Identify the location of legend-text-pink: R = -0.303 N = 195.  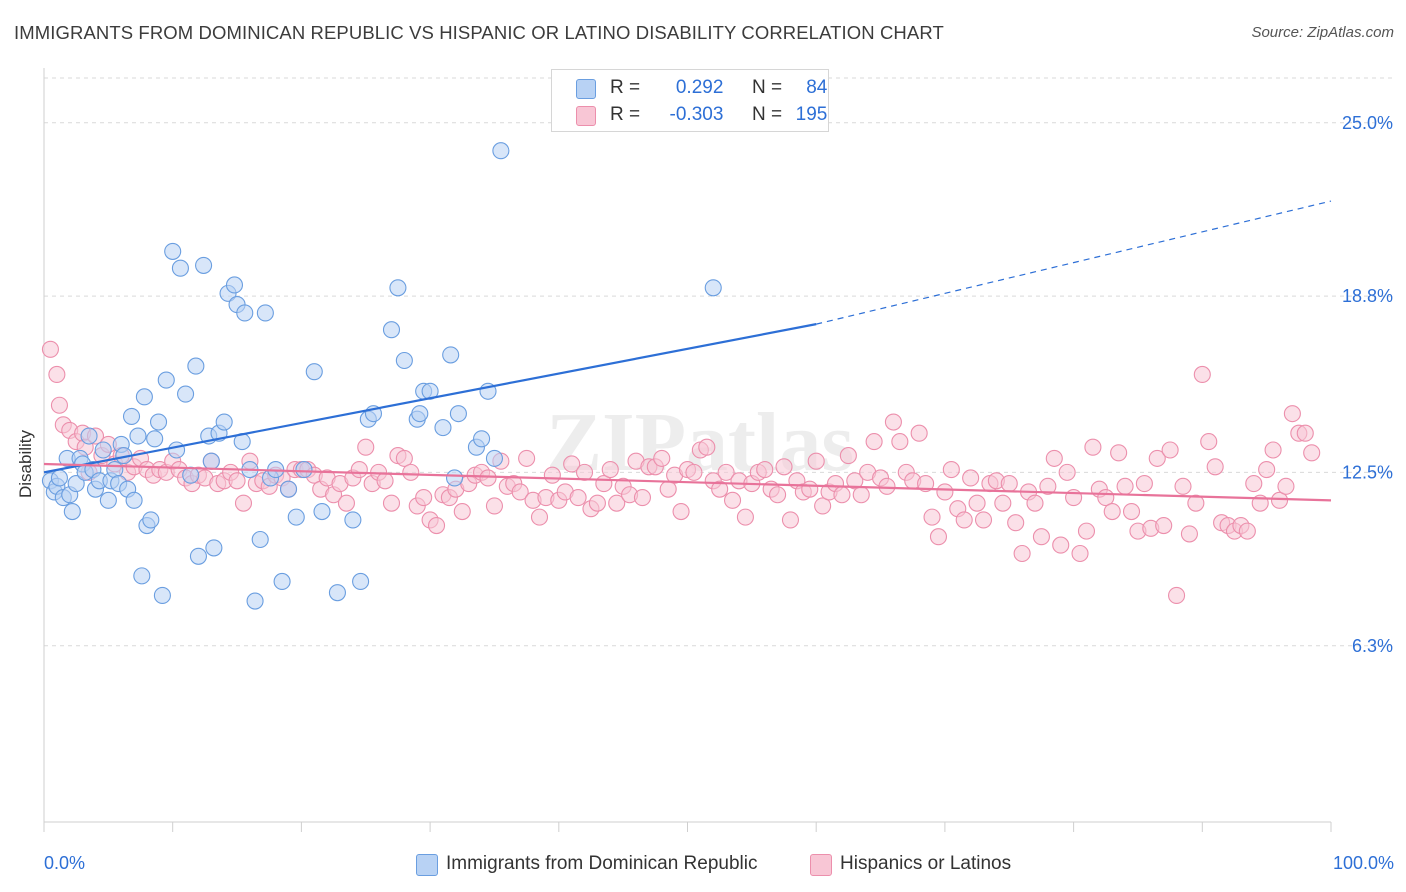
(718, 115).